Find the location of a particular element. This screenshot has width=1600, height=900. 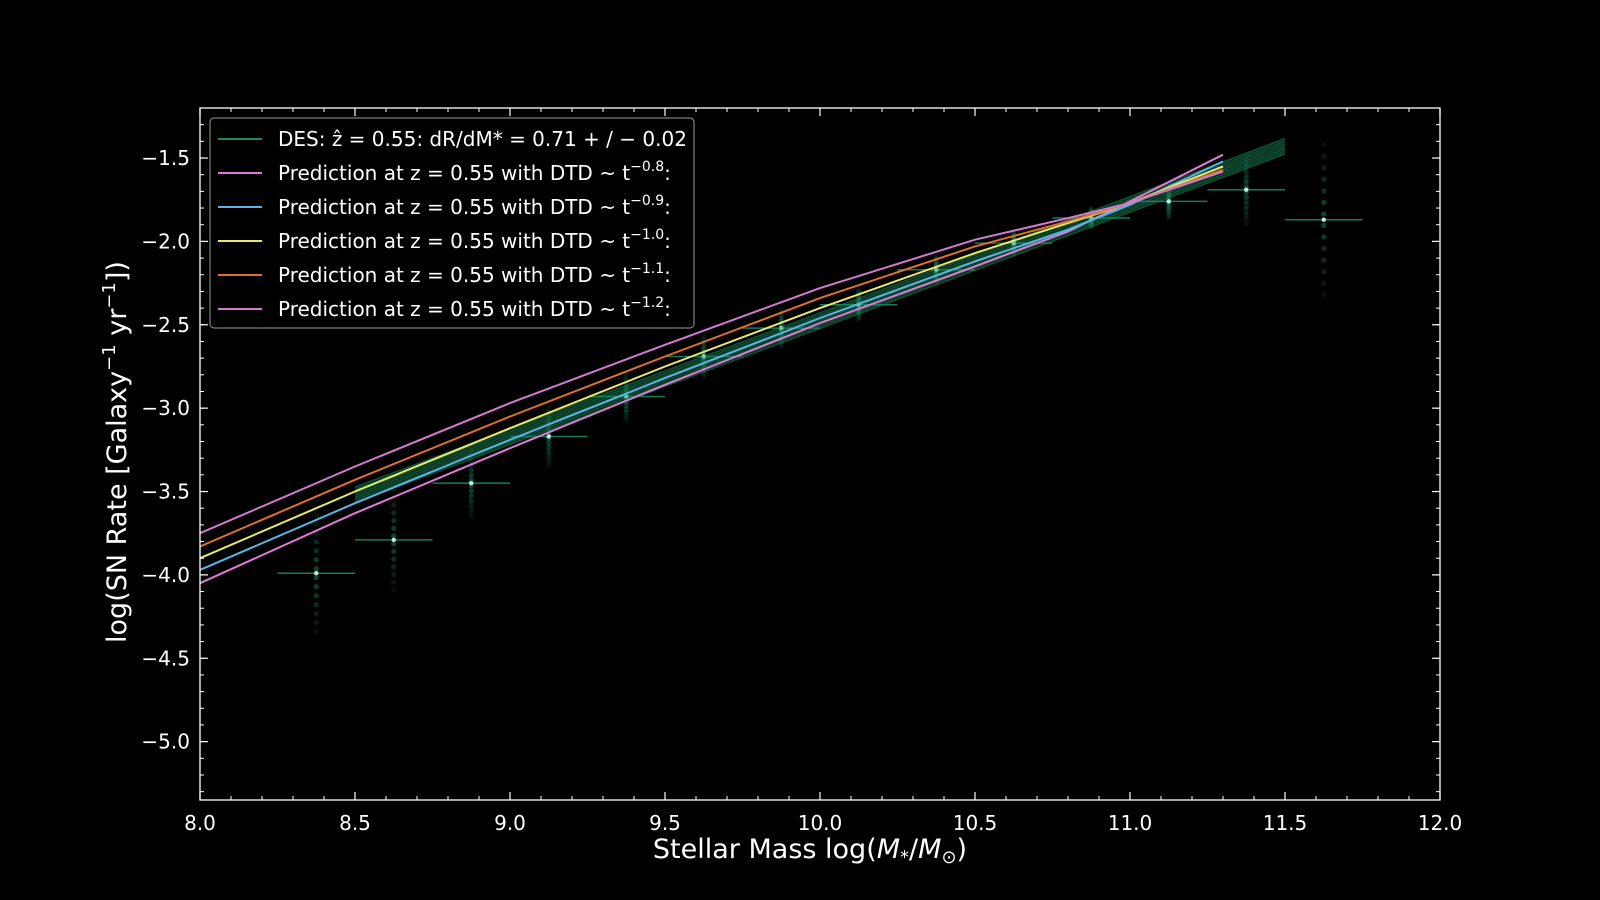

x-tick-label: 10.0 is located at coordinates (820, 823).